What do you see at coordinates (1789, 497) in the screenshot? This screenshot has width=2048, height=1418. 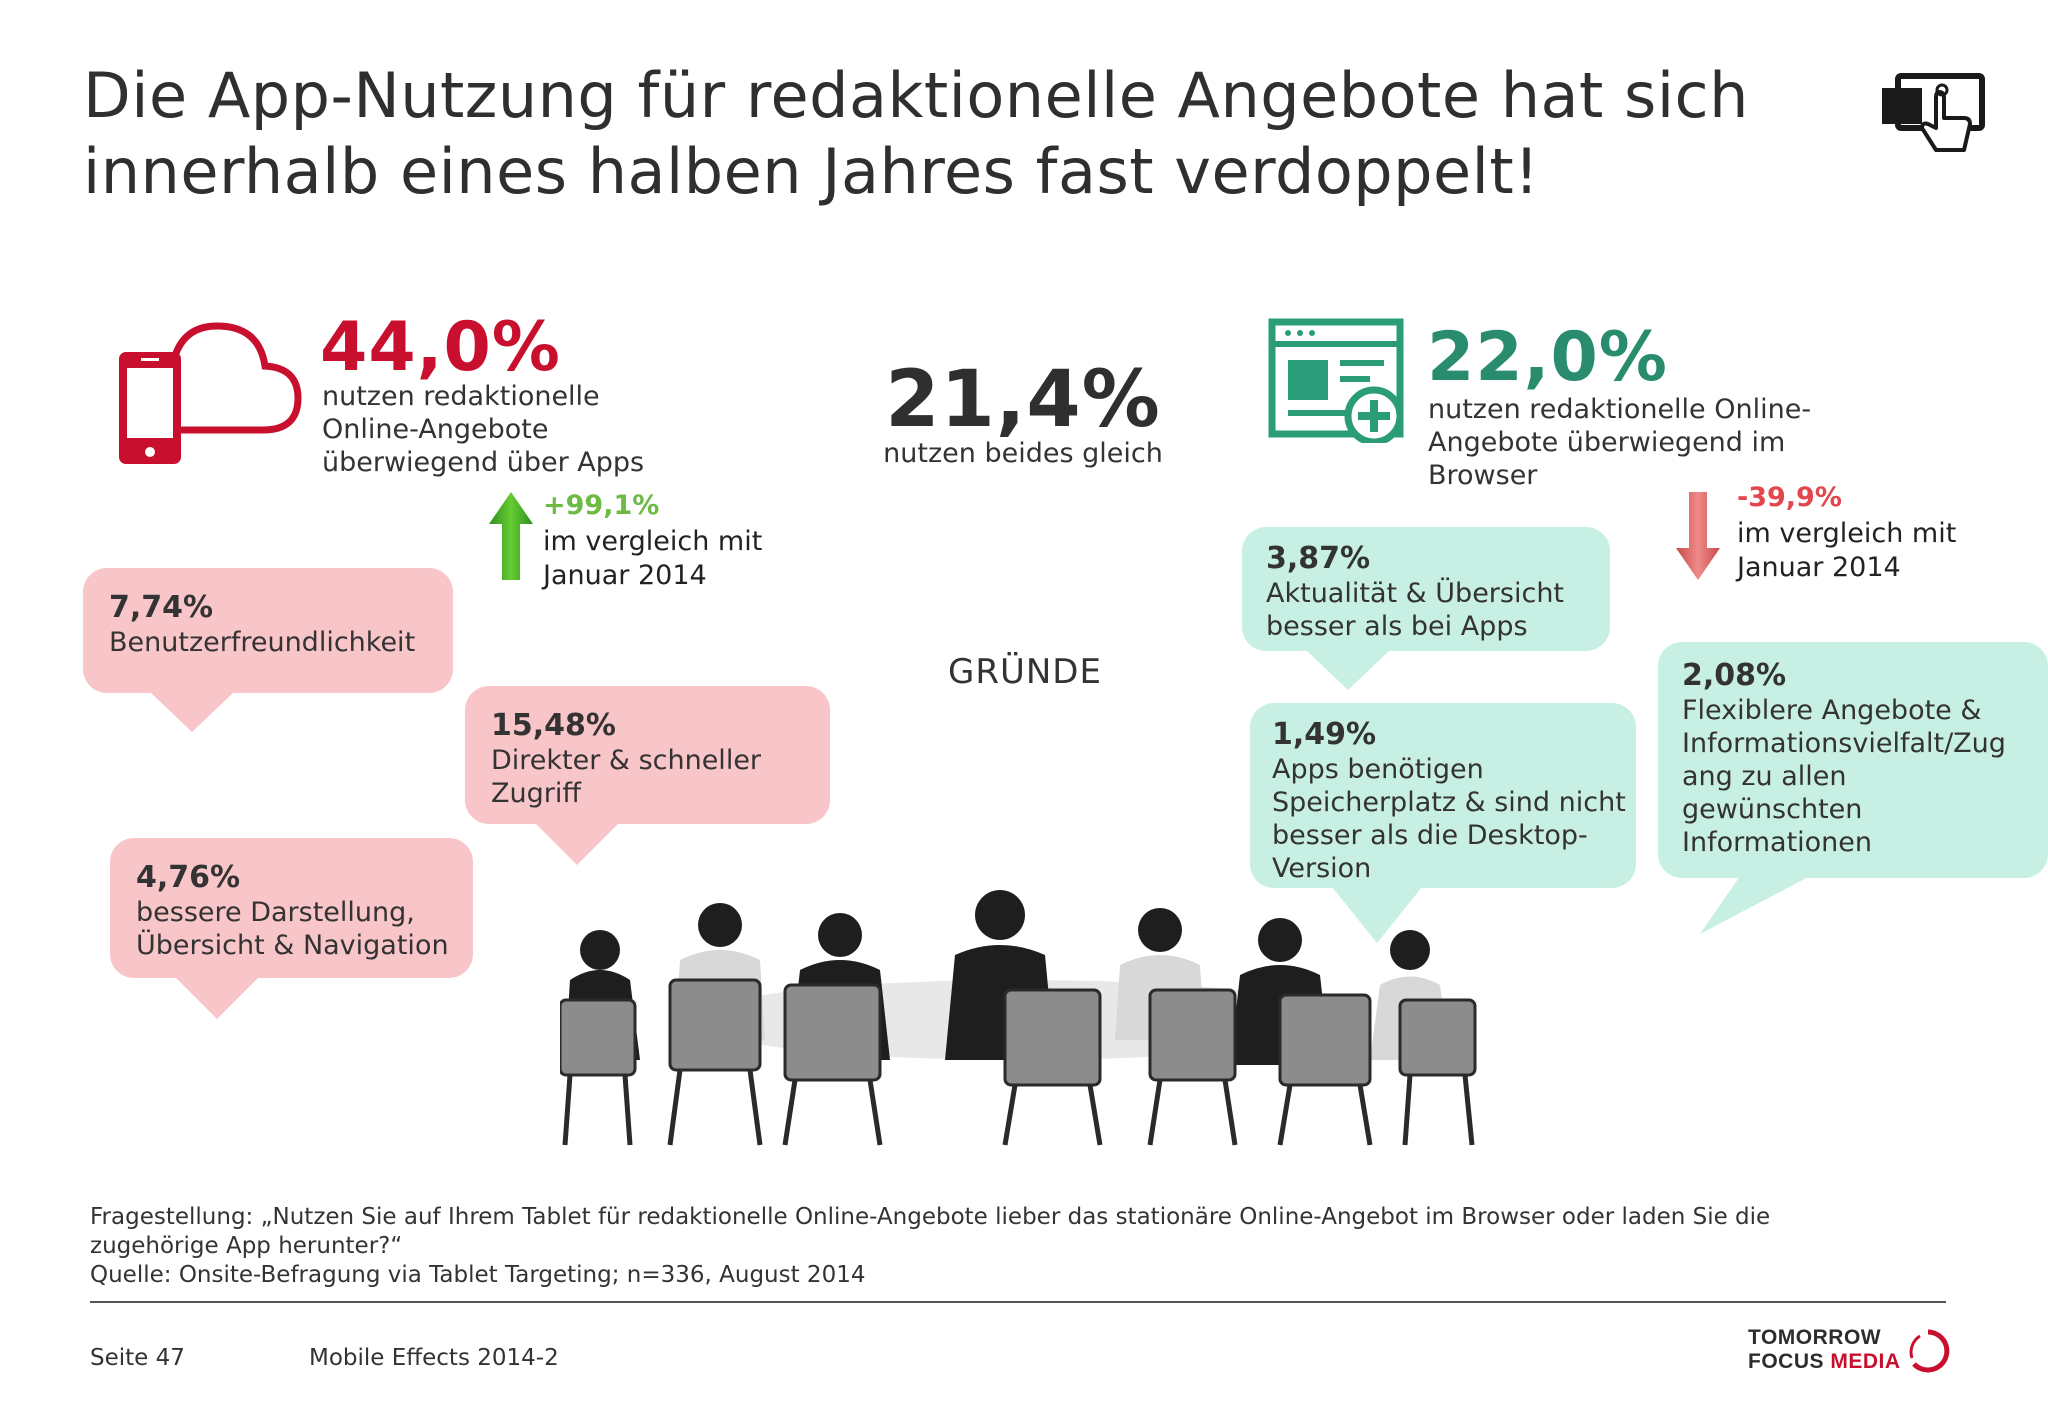 I see `browser-change: -39,9%` at bounding box center [1789, 497].